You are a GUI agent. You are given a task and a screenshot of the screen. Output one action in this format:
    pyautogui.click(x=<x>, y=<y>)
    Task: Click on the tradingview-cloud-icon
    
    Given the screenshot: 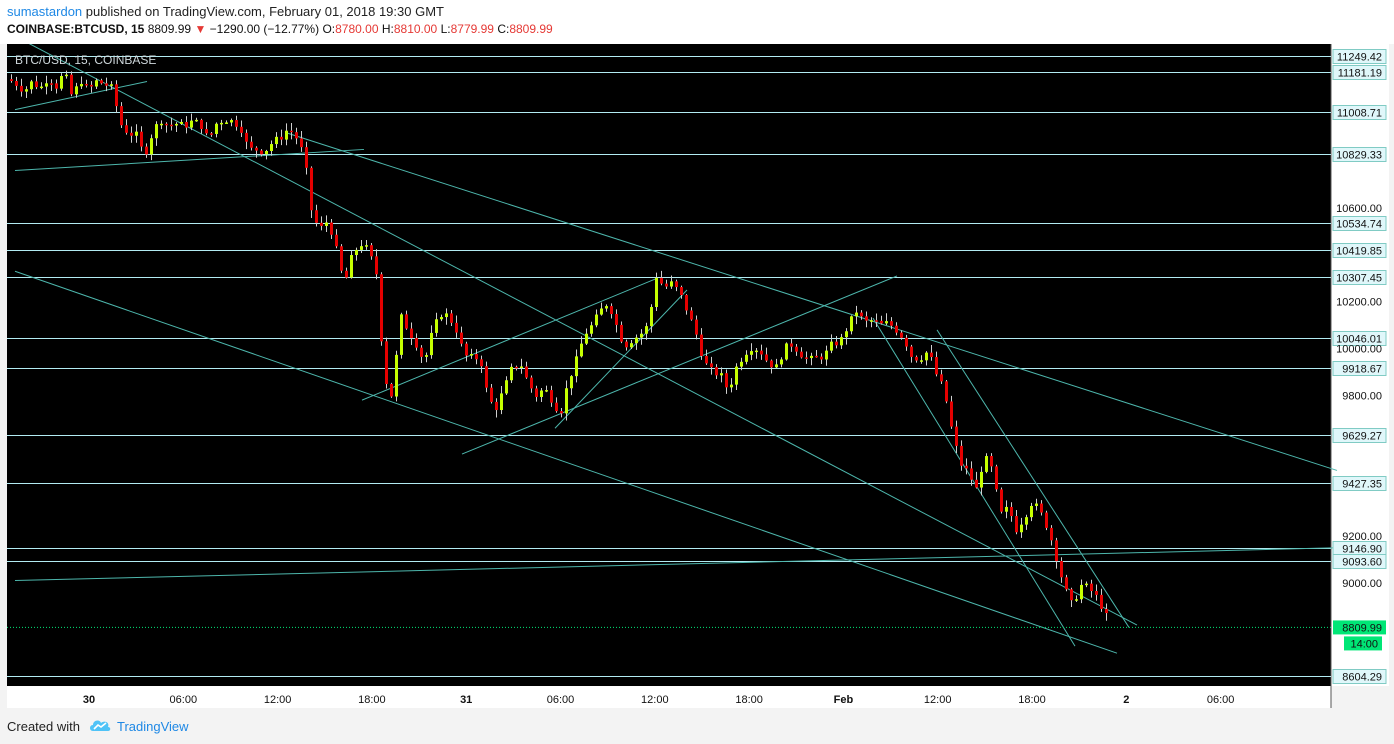 What is the action you would take?
    pyautogui.click(x=100, y=725)
    